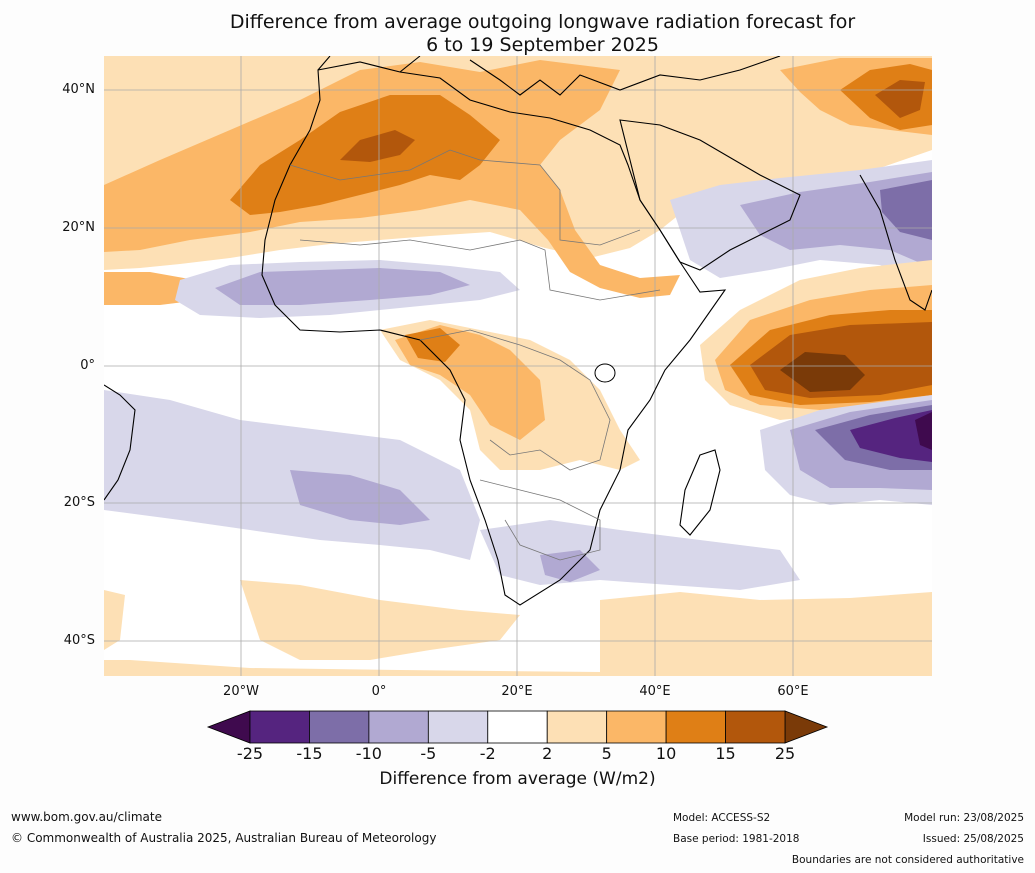  What do you see at coordinates (785, 753) in the screenshot?
I see `colorbar-tick-label: 25` at bounding box center [785, 753].